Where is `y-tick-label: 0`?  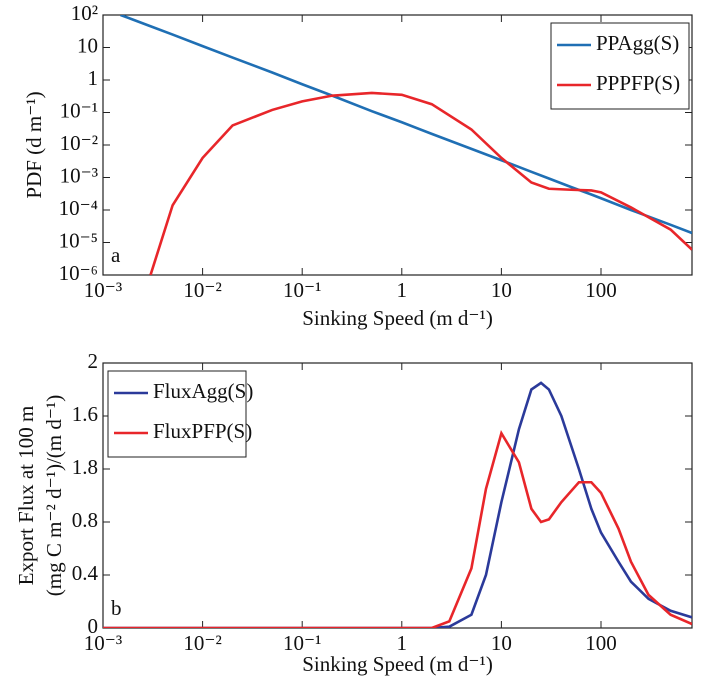 y-tick-label: 0 is located at coordinates (93, 626).